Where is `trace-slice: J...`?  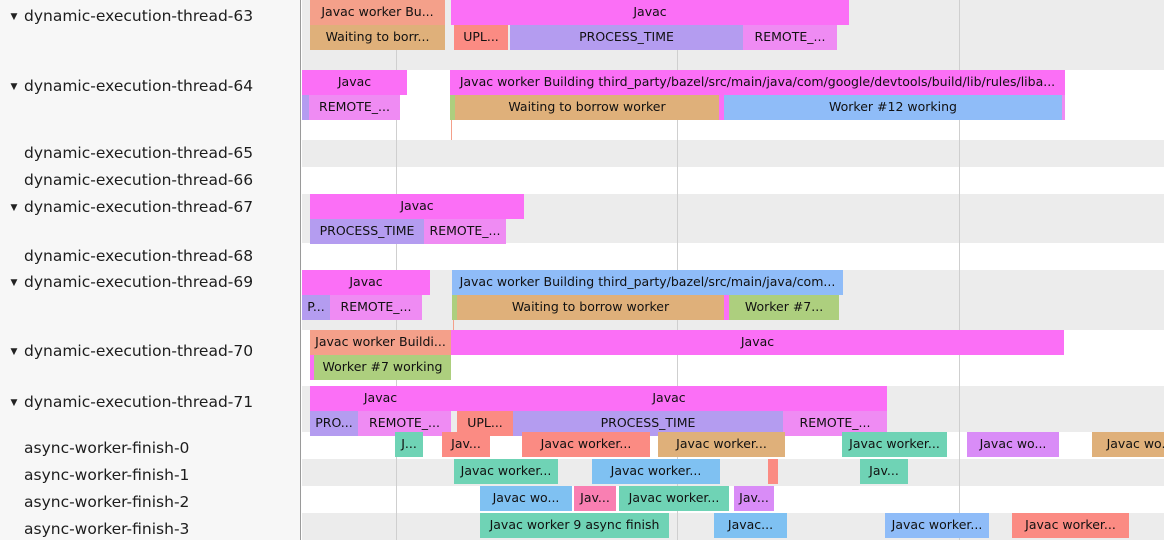
trace-slice: J... is located at coordinates (409, 444).